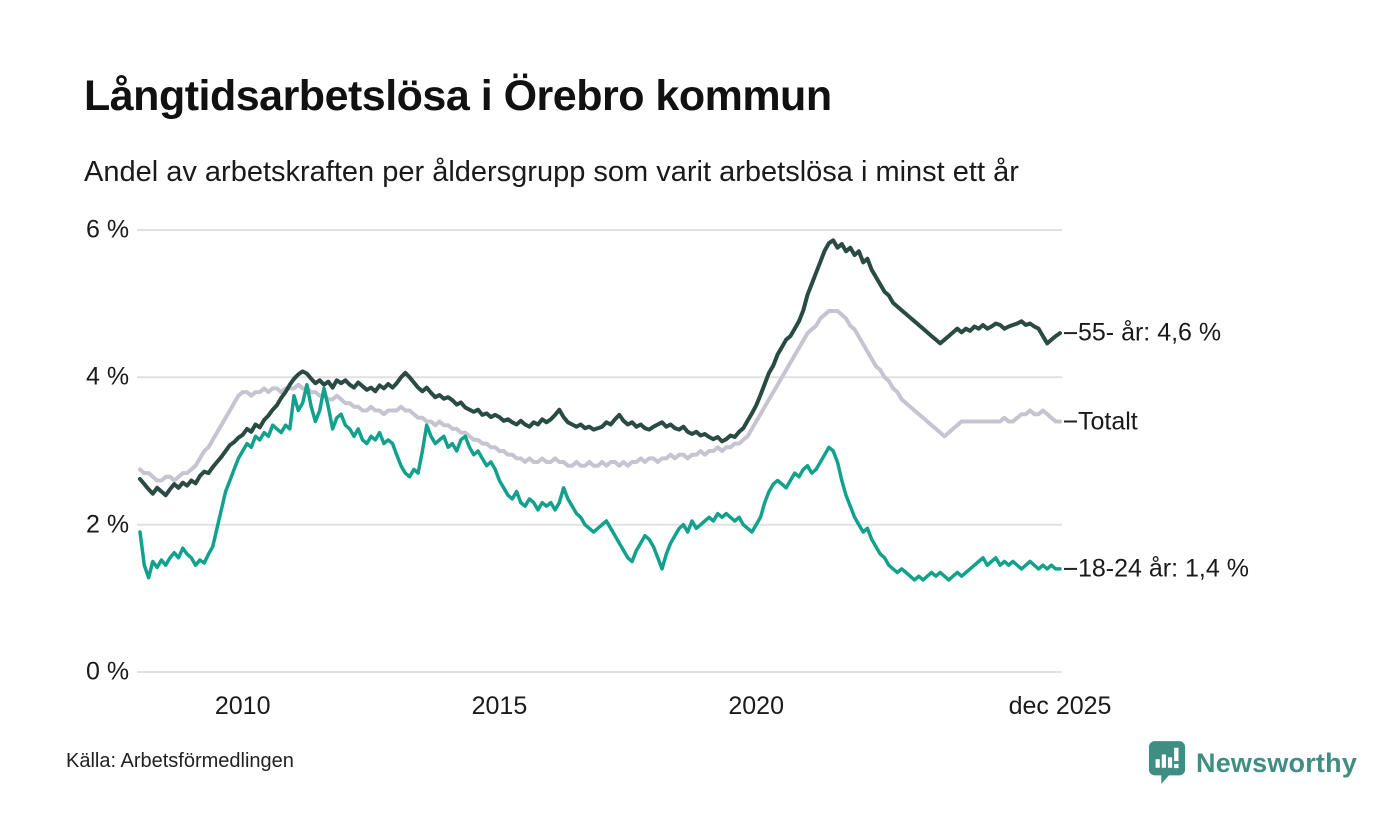 This screenshot has height=840, width=1400. I want to click on x-axis-tick-label: 2010, so click(242, 706).